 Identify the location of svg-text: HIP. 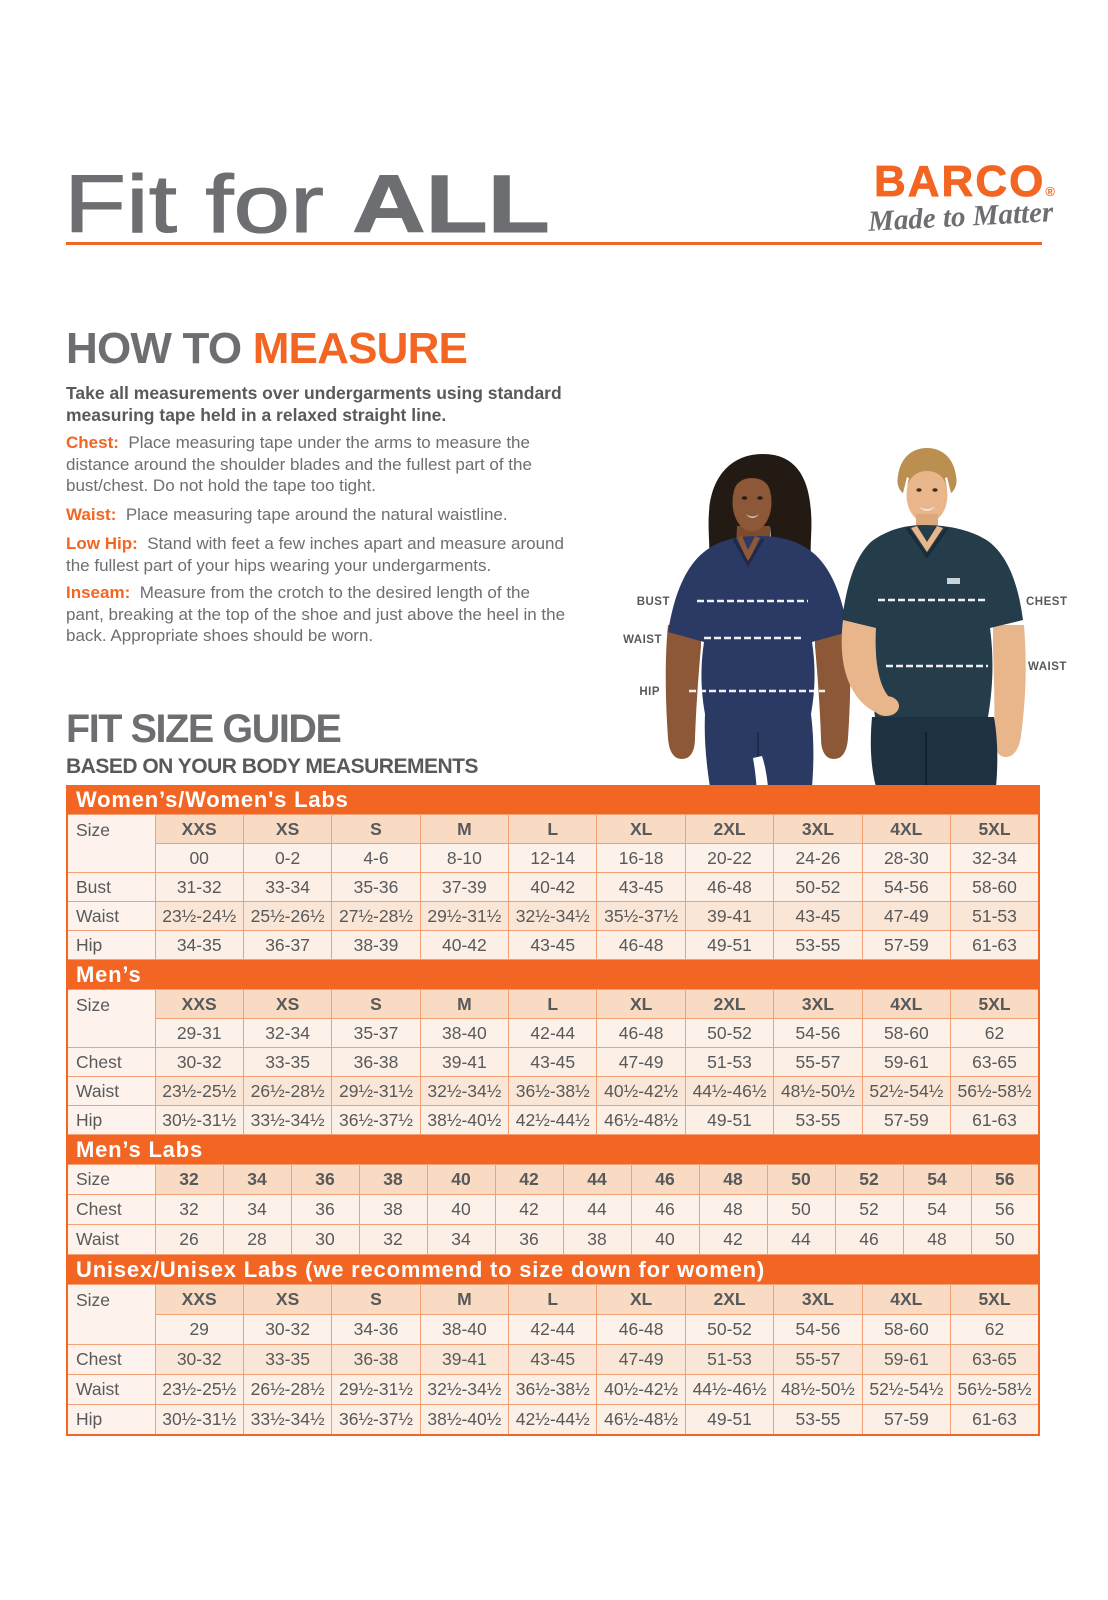
(649, 692).